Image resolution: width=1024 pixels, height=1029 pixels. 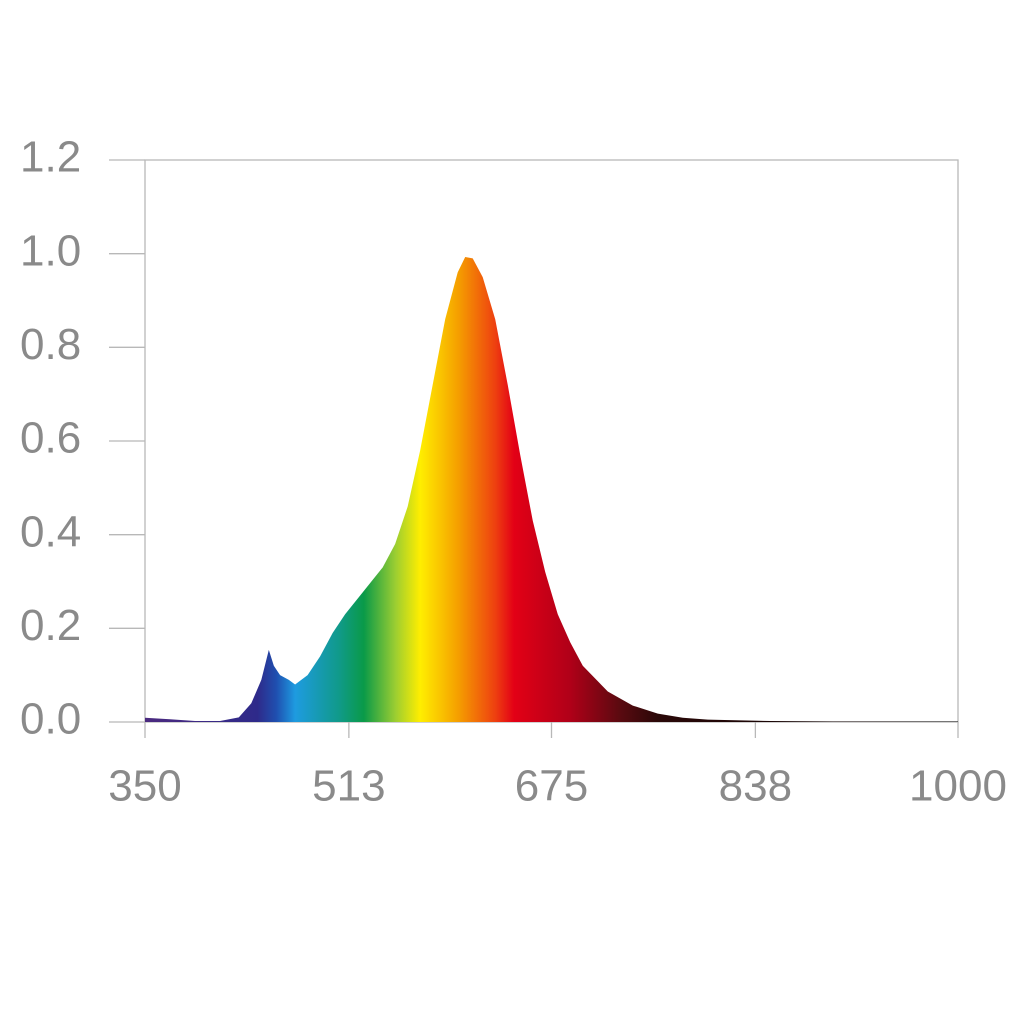 I want to click on x-tick-label: 1000, so click(x=958, y=786).